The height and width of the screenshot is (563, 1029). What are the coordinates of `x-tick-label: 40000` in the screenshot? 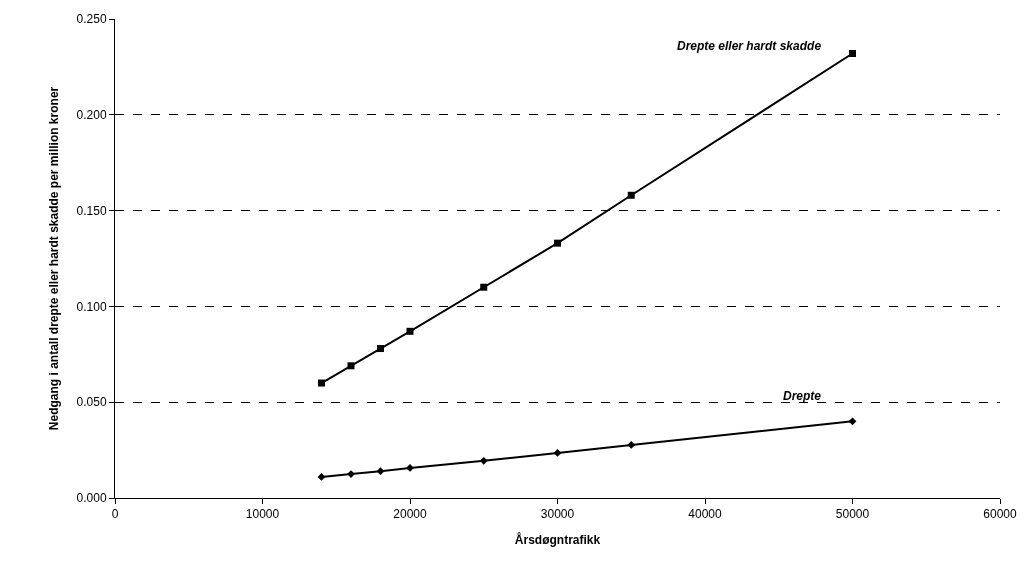 It's located at (705, 514).